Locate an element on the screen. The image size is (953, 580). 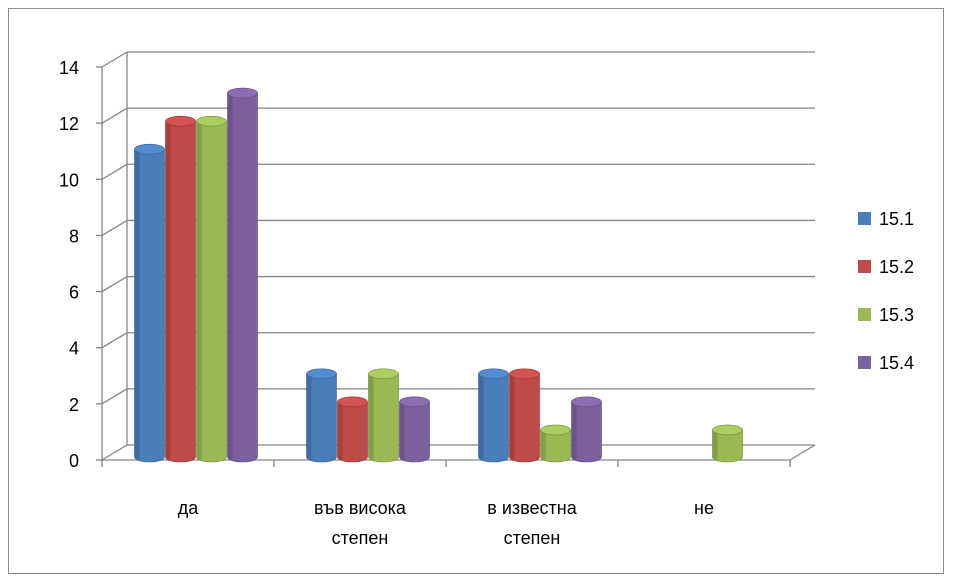
y-tick-label: 12 is located at coordinates (69, 124).